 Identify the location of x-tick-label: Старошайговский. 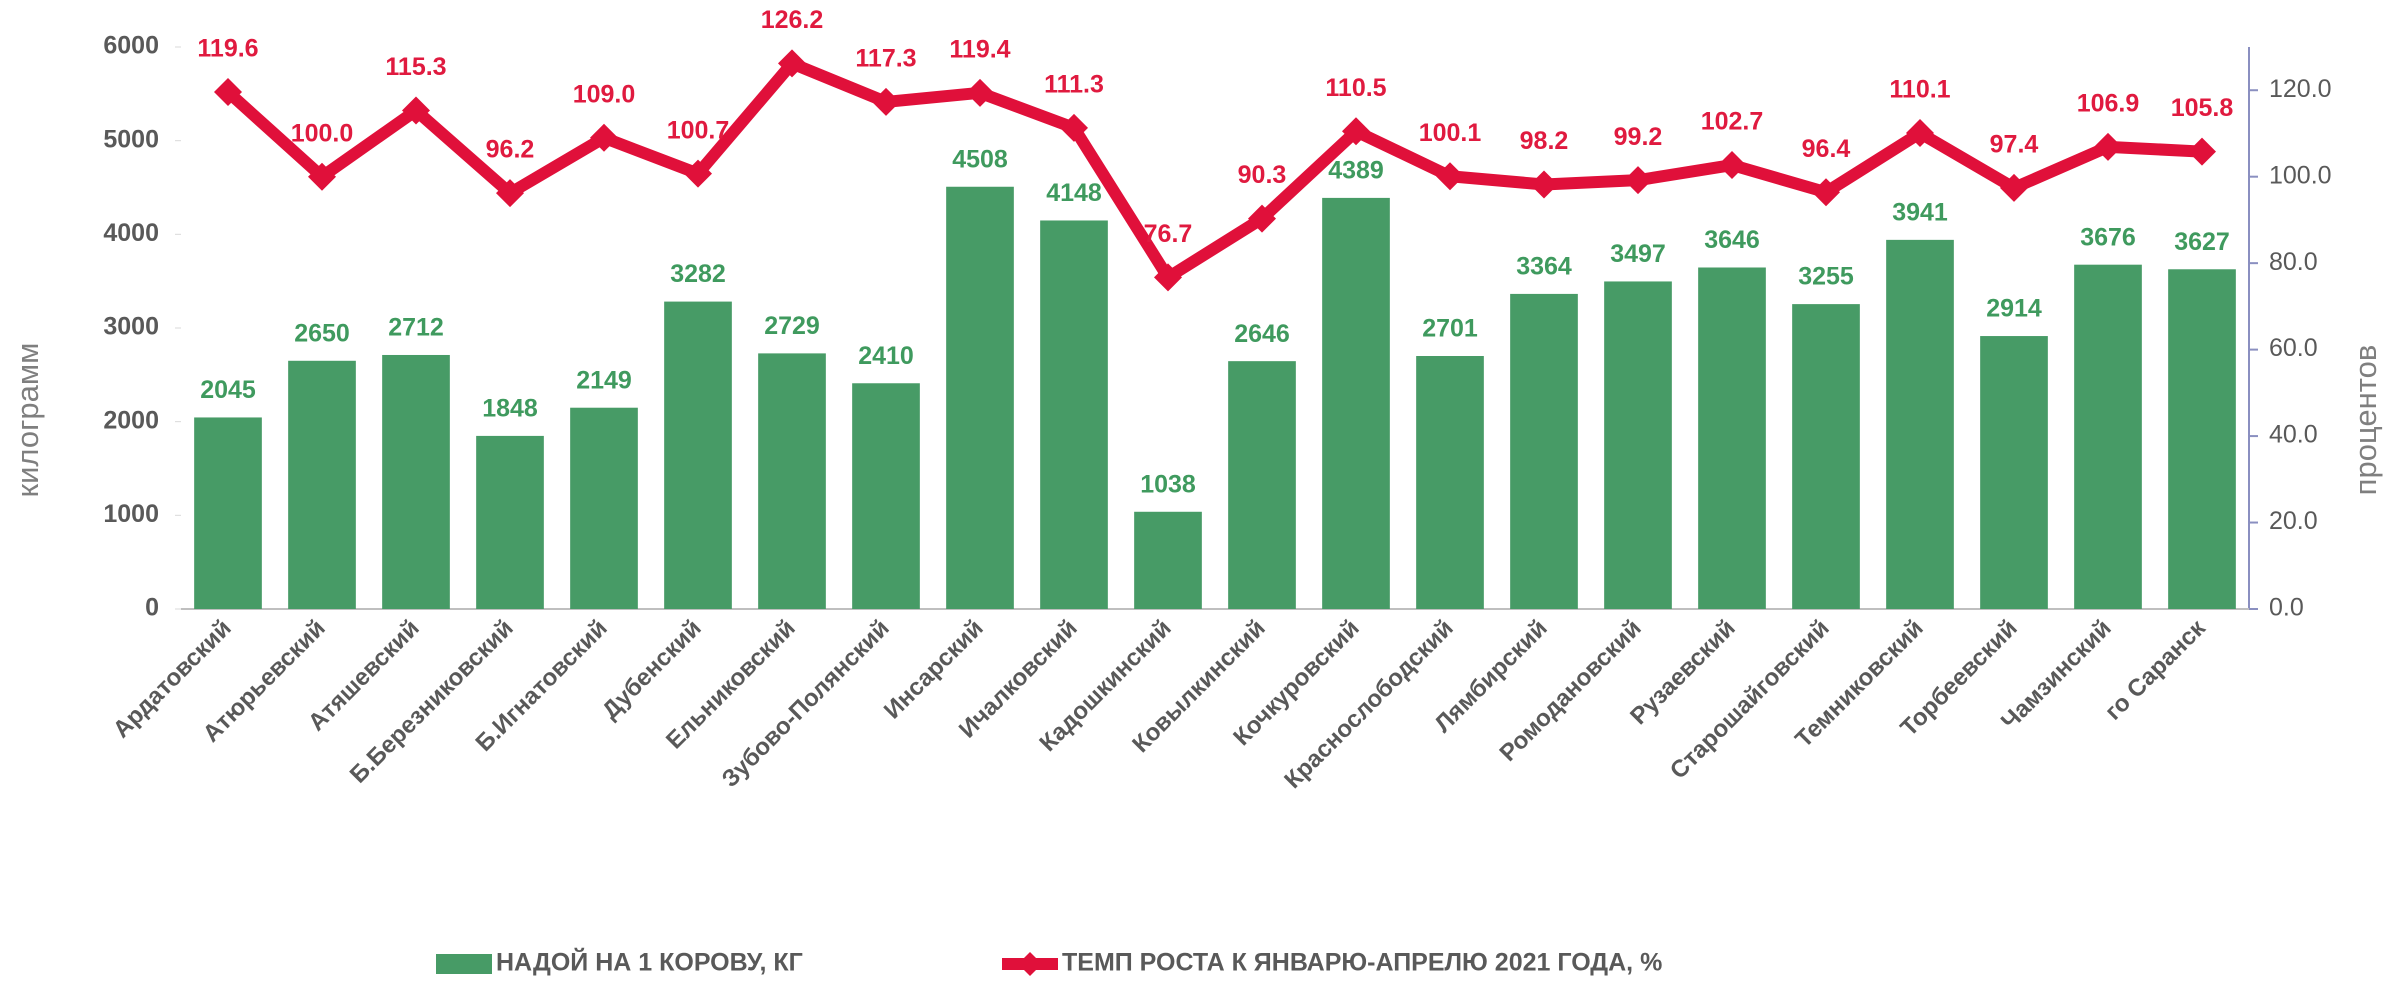
(1750, 700).